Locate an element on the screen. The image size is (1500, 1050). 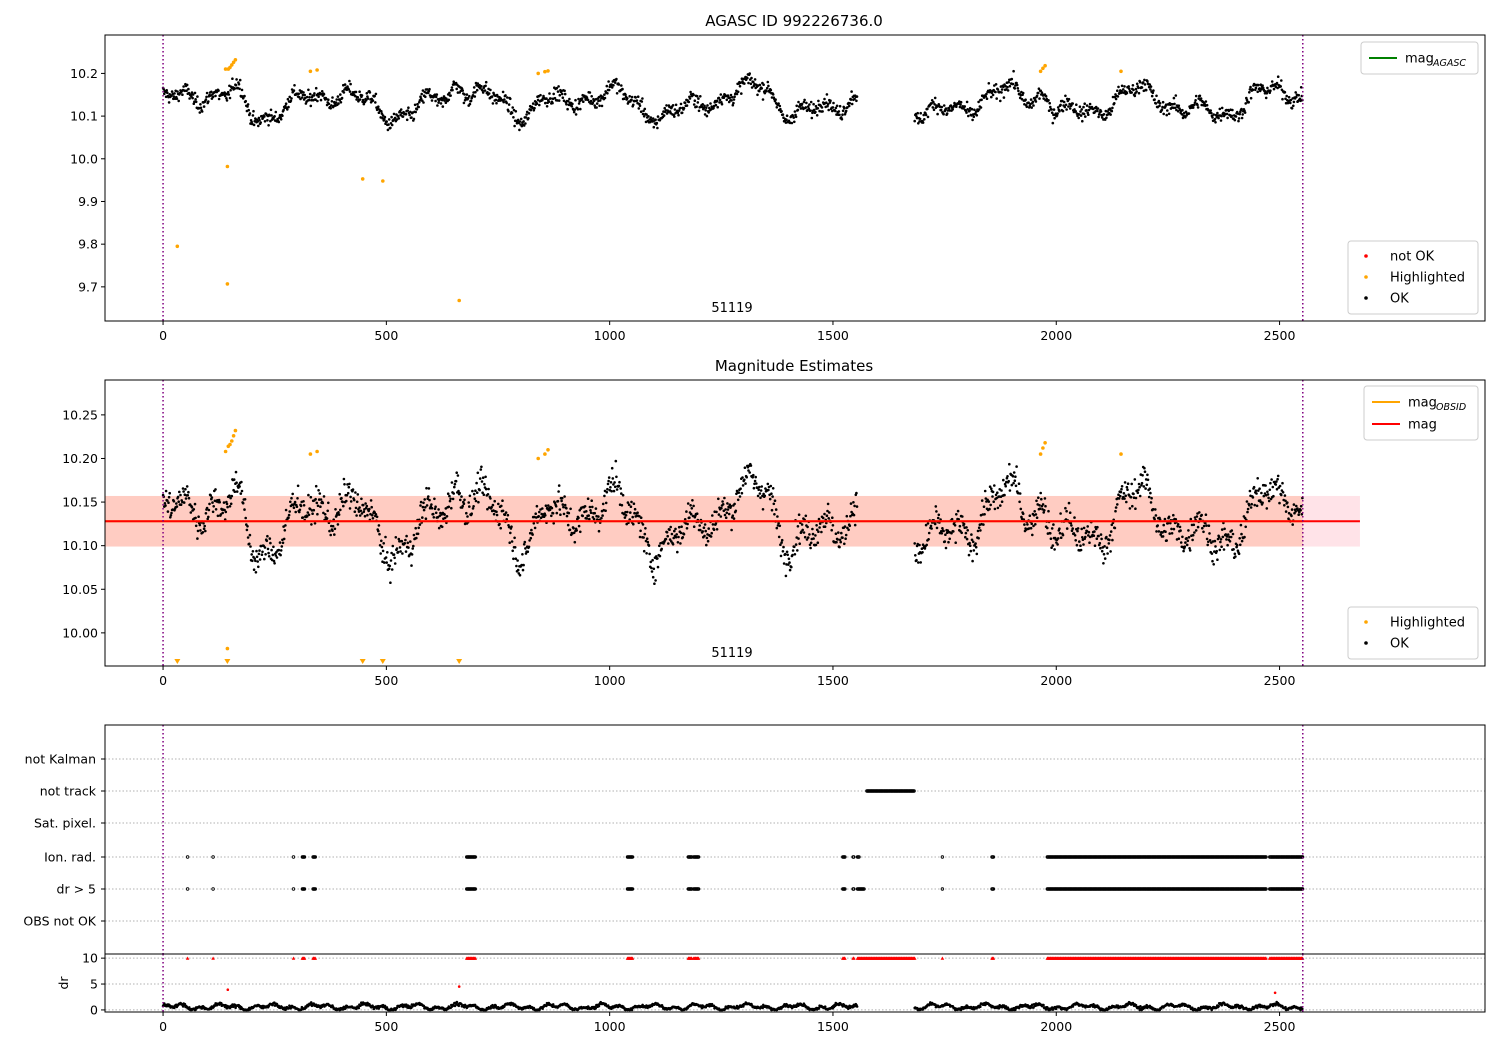
flag-category-label: Sat. pixel. is located at coordinates (65, 823).